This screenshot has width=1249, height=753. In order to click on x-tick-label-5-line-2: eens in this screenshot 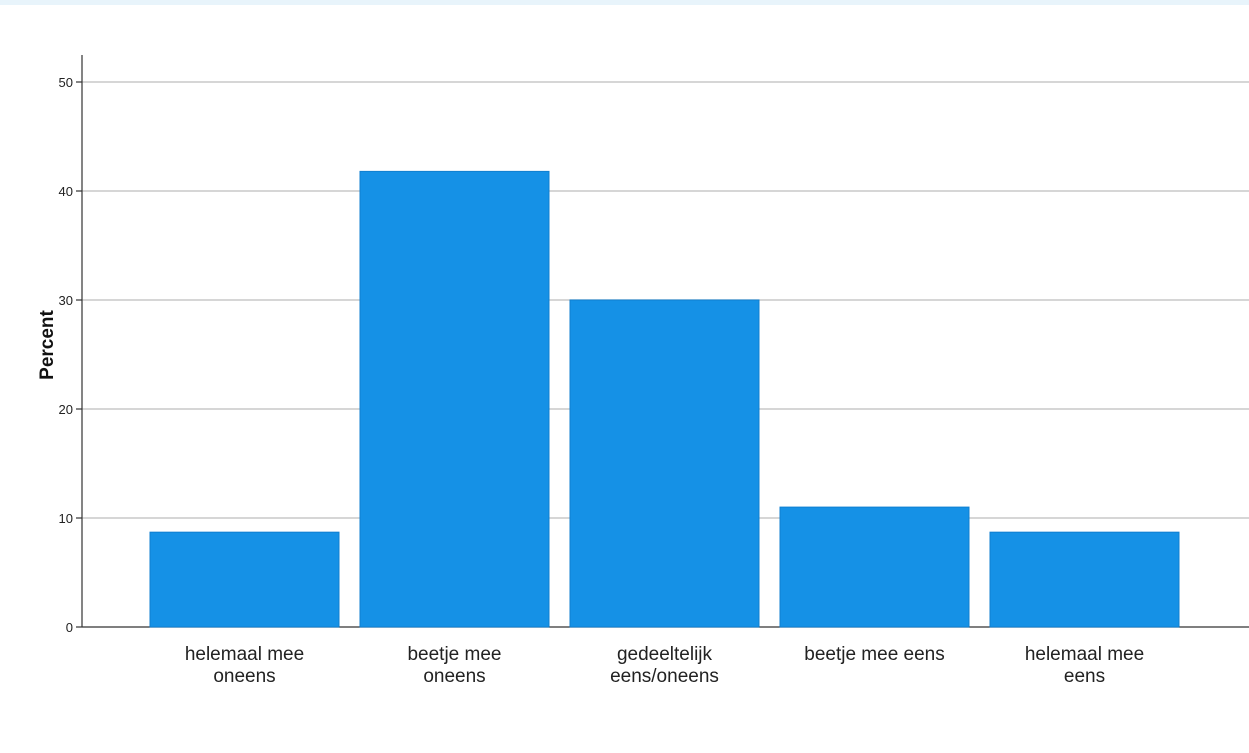, I will do `click(1084, 676)`.